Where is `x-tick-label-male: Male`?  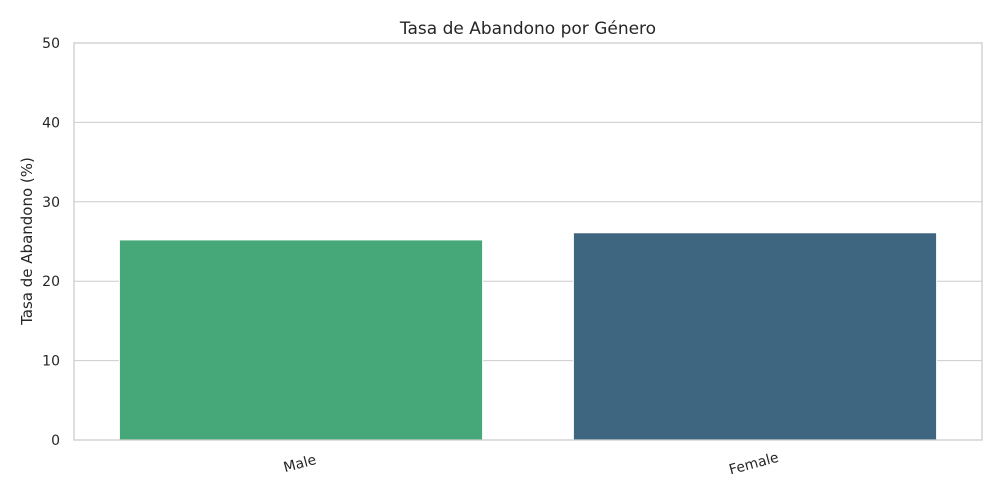
x-tick-label-male: Male is located at coordinates (300, 464).